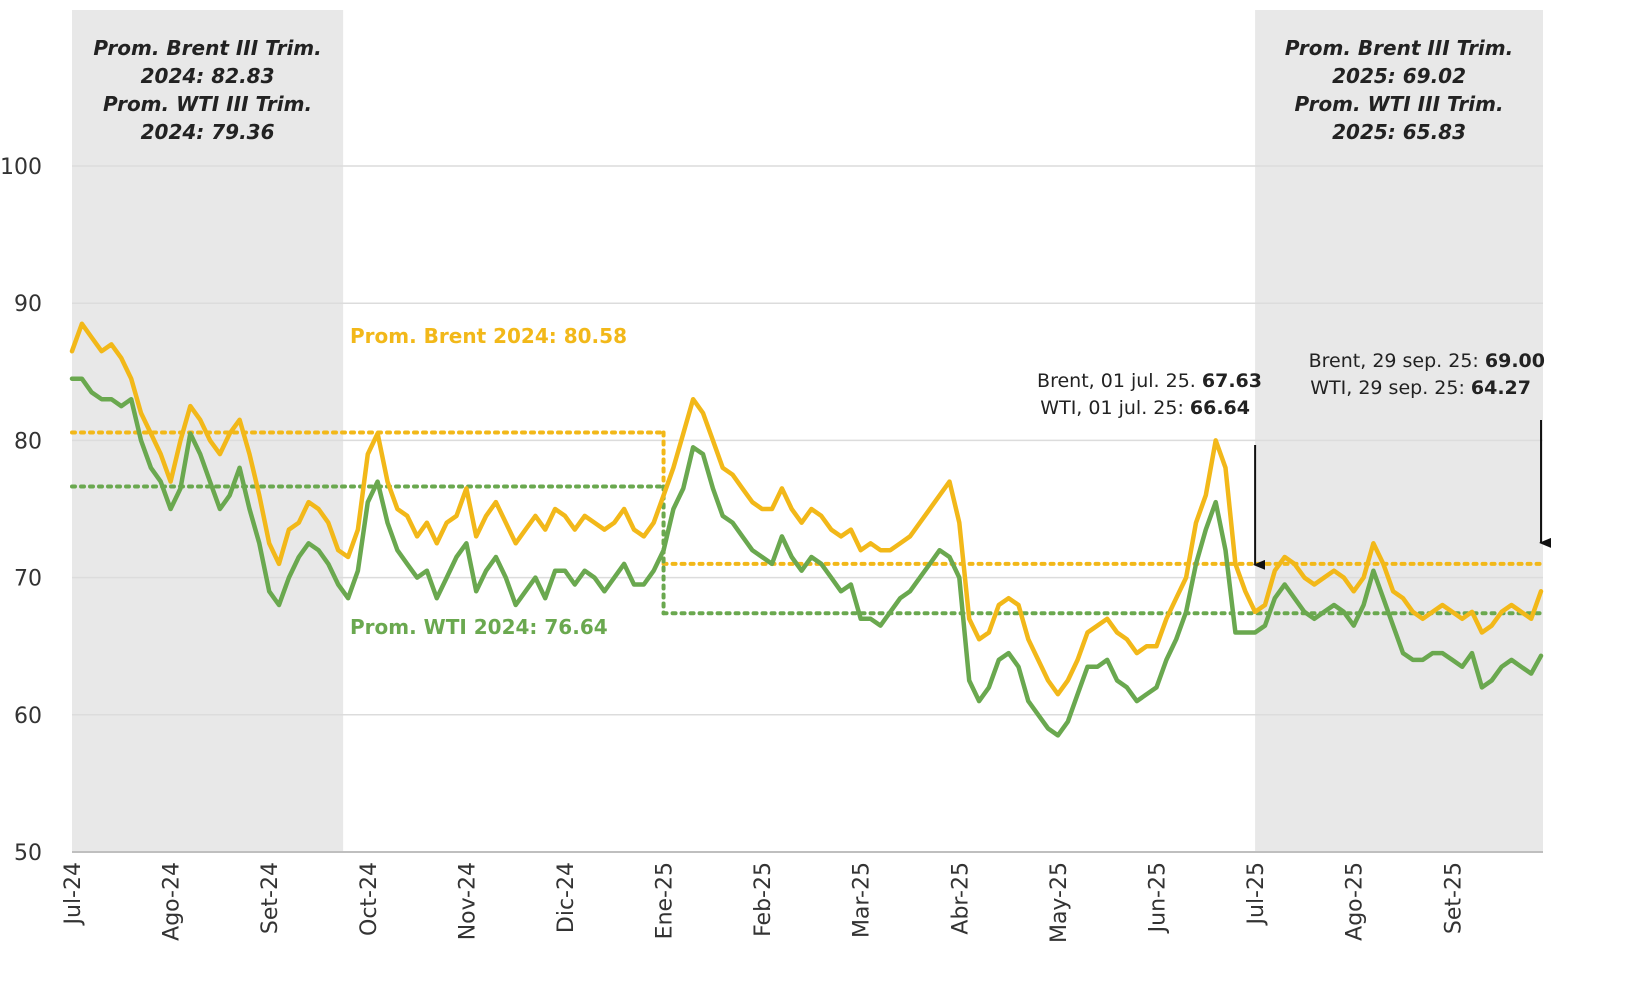 This screenshot has height=1003, width=1647. Describe the element at coordinates (1420, 388) in the screenshot. I see `point-annotation-2-wti: WTI, 29 sep. 25: 64.27` at that location.